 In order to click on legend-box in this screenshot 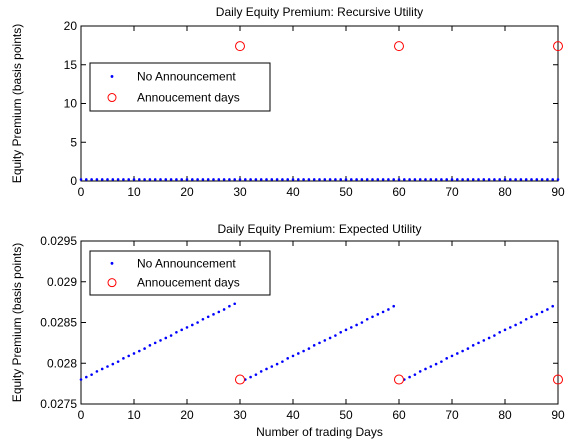, I will do `click(180, 273)`.